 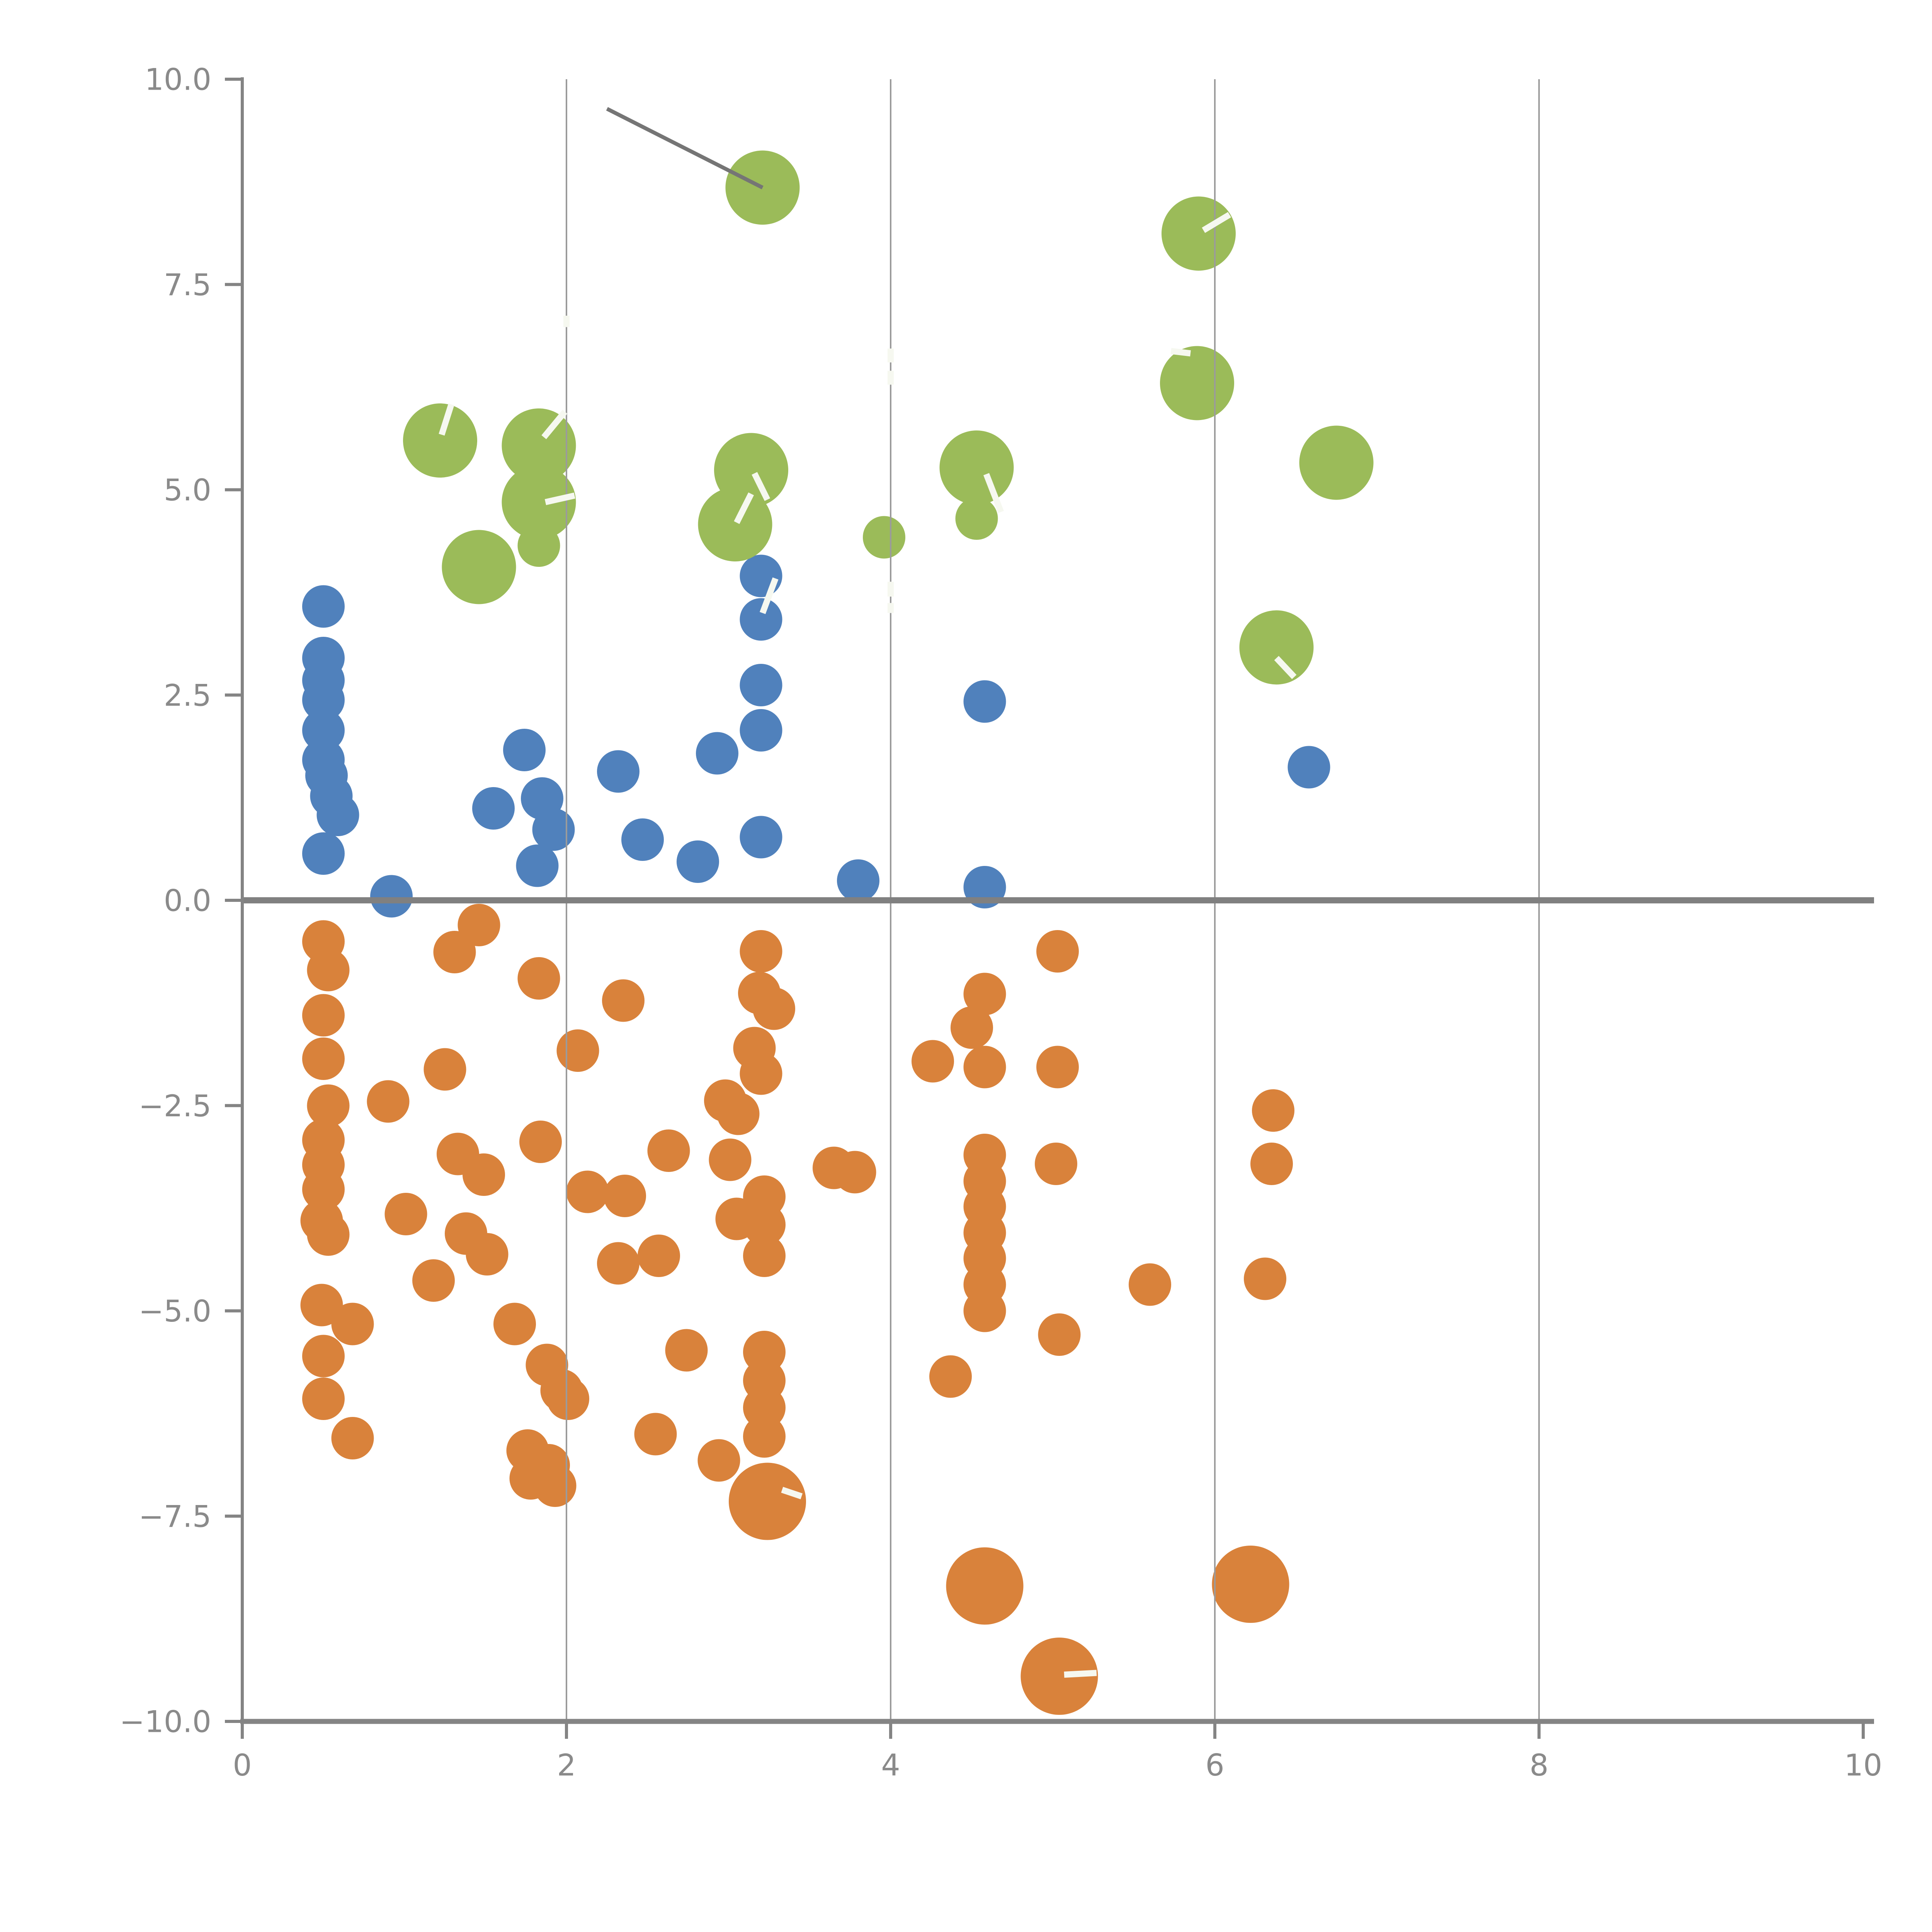 What do you see at coordinates (175, 1312) in the screenshot?
I see `y-tick-label: −5.0` at bounding box center [175, 1312].